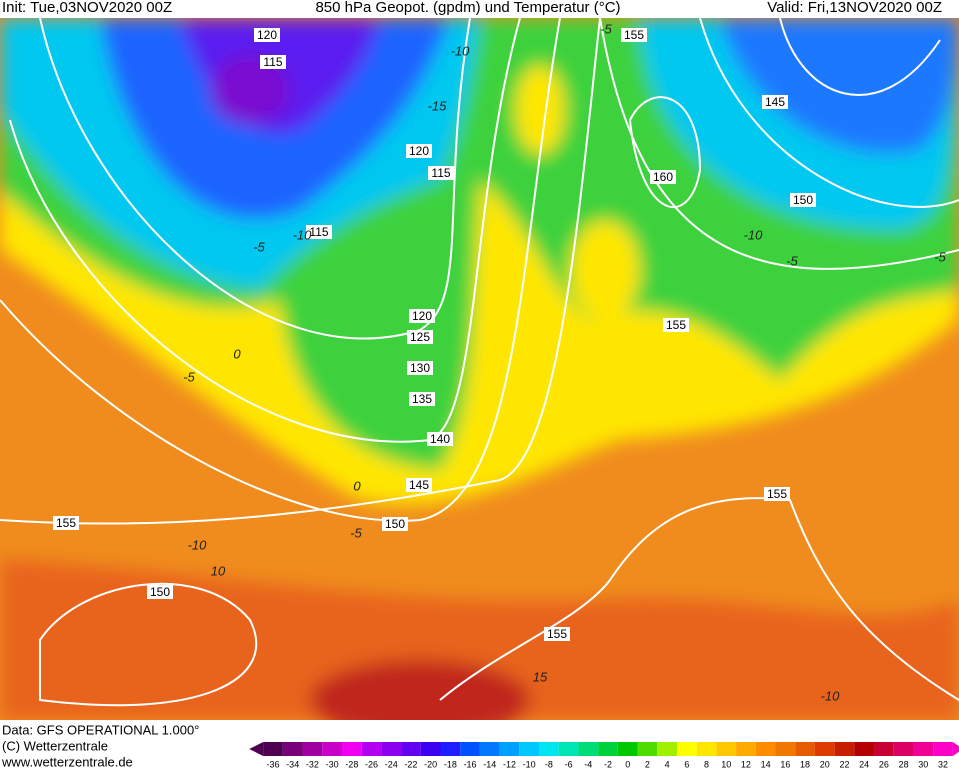  Describe the element at coordinates (420, 337) in the screenshot. I see `geopotential-label: 125` at that location.